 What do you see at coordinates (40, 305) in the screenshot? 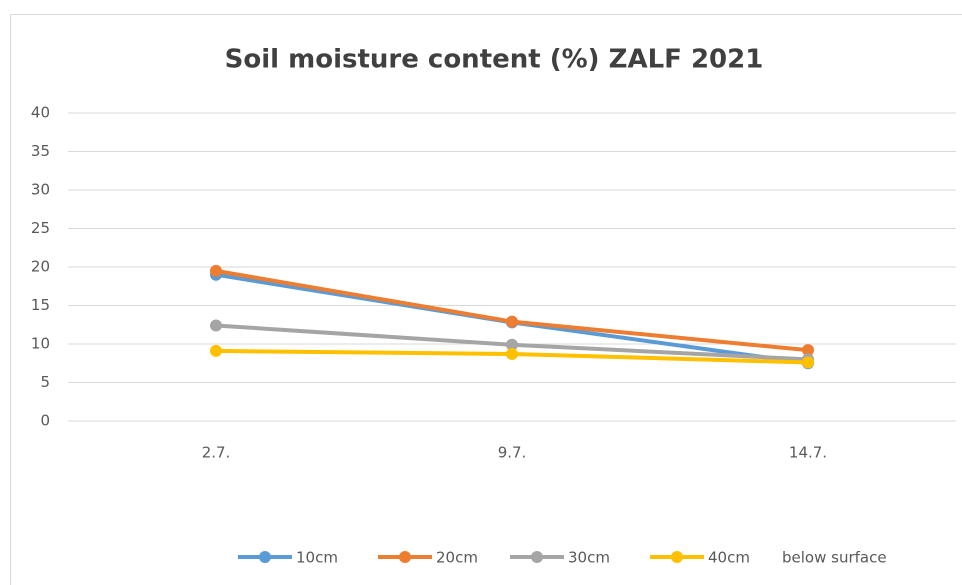
I see `y-tick-label: 15` at bounding box center [40, 305].